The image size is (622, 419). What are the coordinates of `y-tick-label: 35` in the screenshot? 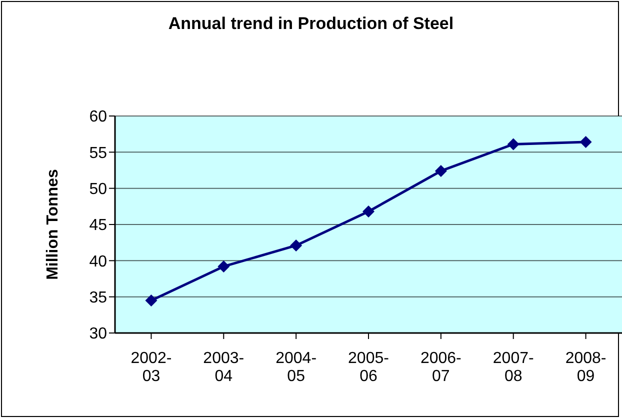 It's located at (98, 298).